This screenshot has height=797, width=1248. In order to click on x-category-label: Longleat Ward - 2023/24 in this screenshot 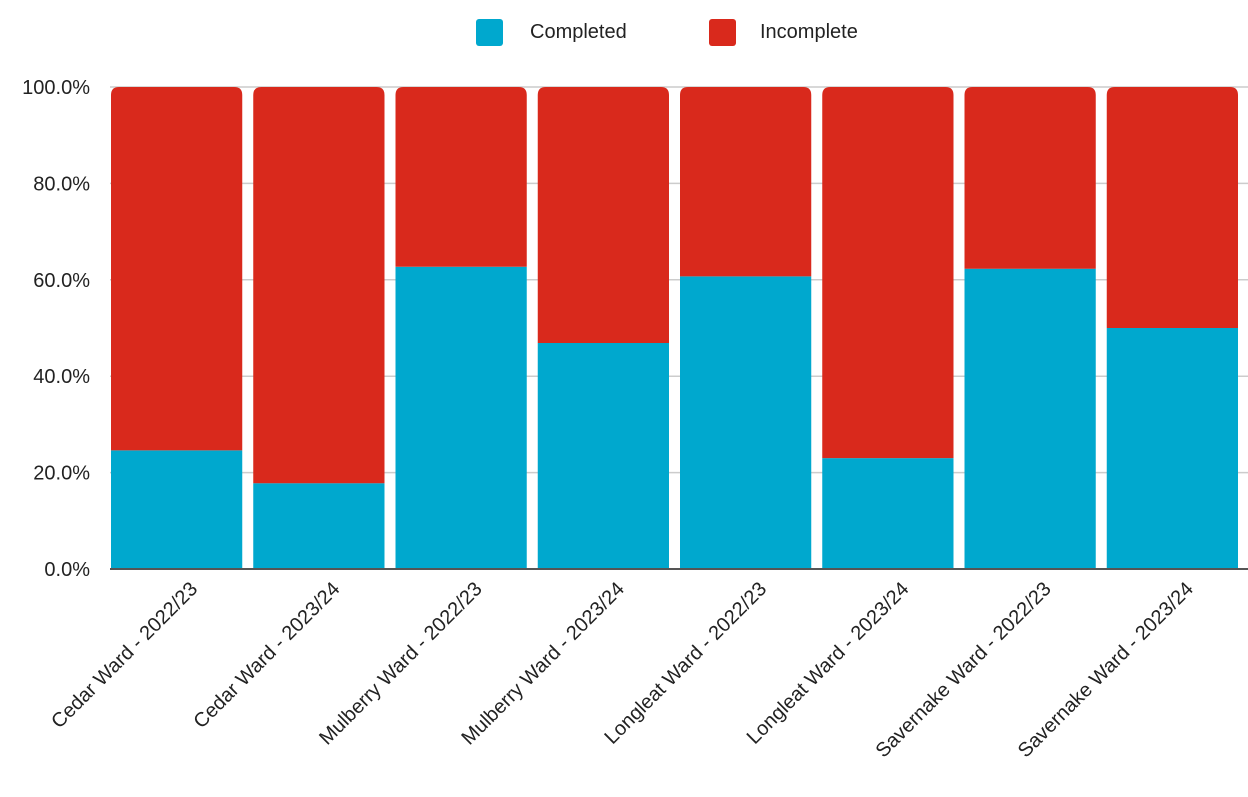, I will do `click(828, 663)`.